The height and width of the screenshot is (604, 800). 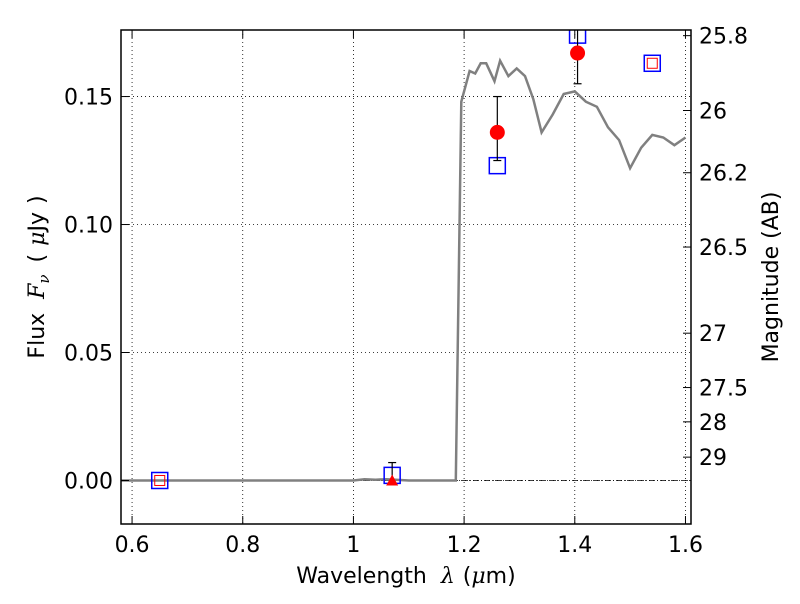 I want to click on y-axis-title-text: Flux, so click(x=37, y=336).